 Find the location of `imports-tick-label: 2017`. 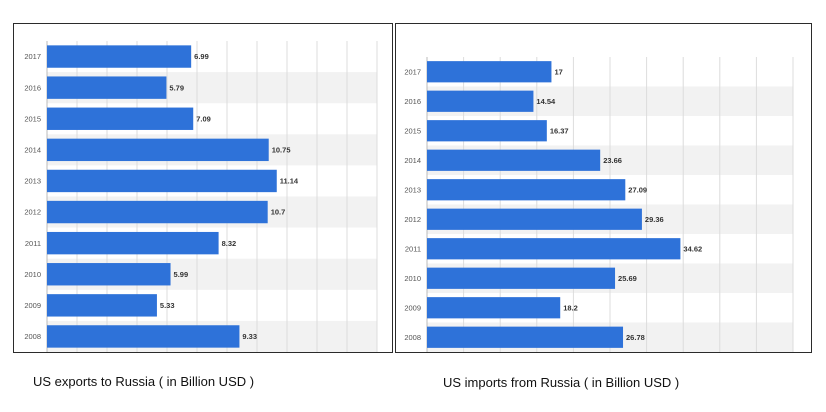

imports-tick-label: 2017 is located at coordinates (412, 71).